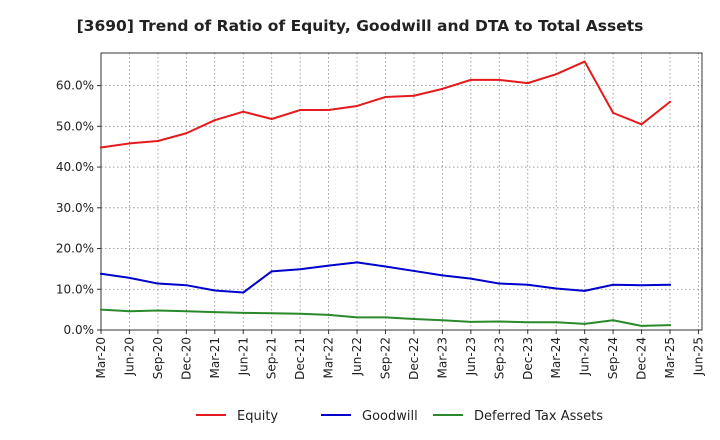 The width and height of the screenshot is (720, 440). Describe the element at coordinates (414, 358) in the screenshot. I see `x-tick-label: Dec-22` at that location.